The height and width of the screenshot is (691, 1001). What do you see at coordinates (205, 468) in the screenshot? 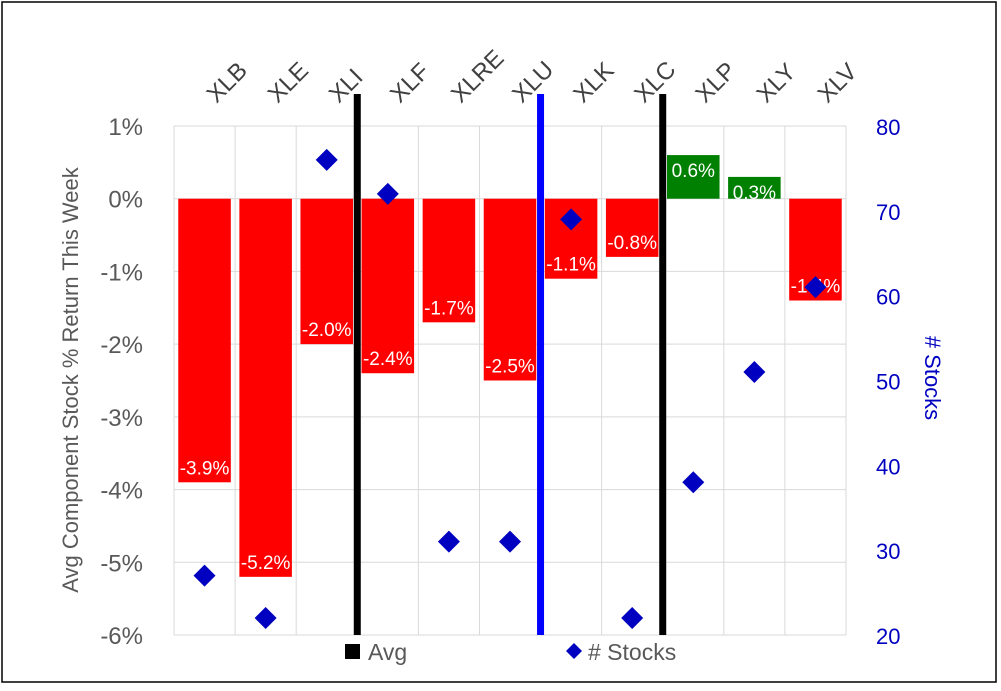
I see `data-label-xlb: -3.9%` at bounding box center [205, 468].